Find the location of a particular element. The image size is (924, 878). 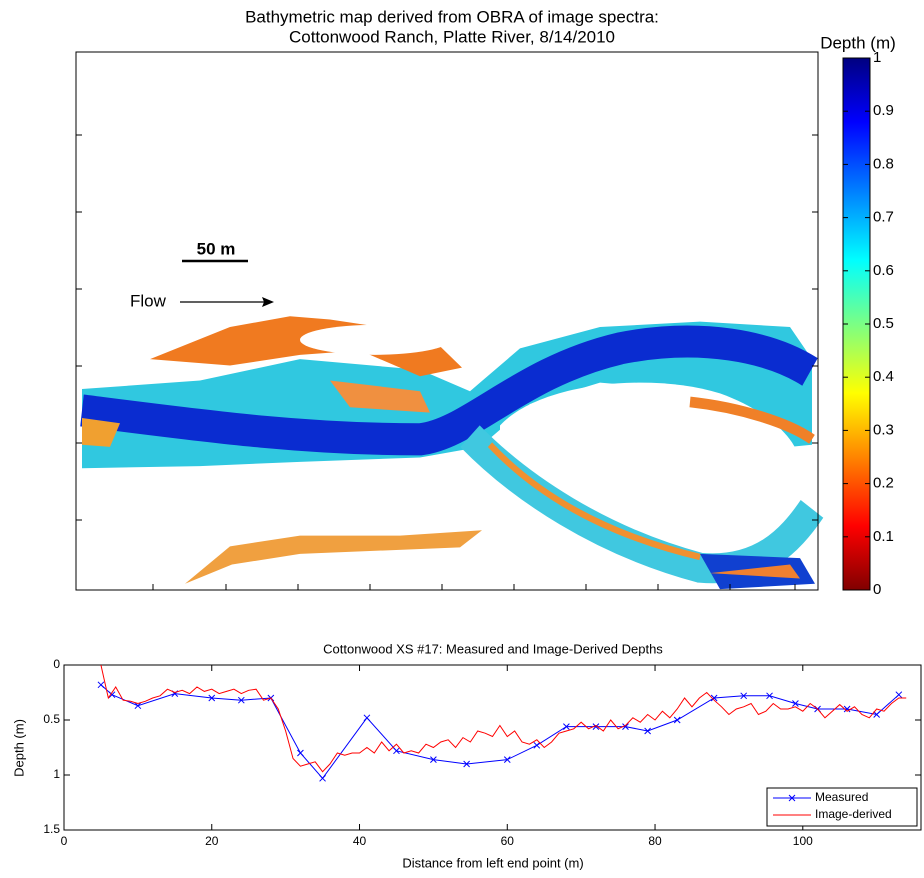

colorbar-tick-label: 0.6 is located at coordinates (883, 270).